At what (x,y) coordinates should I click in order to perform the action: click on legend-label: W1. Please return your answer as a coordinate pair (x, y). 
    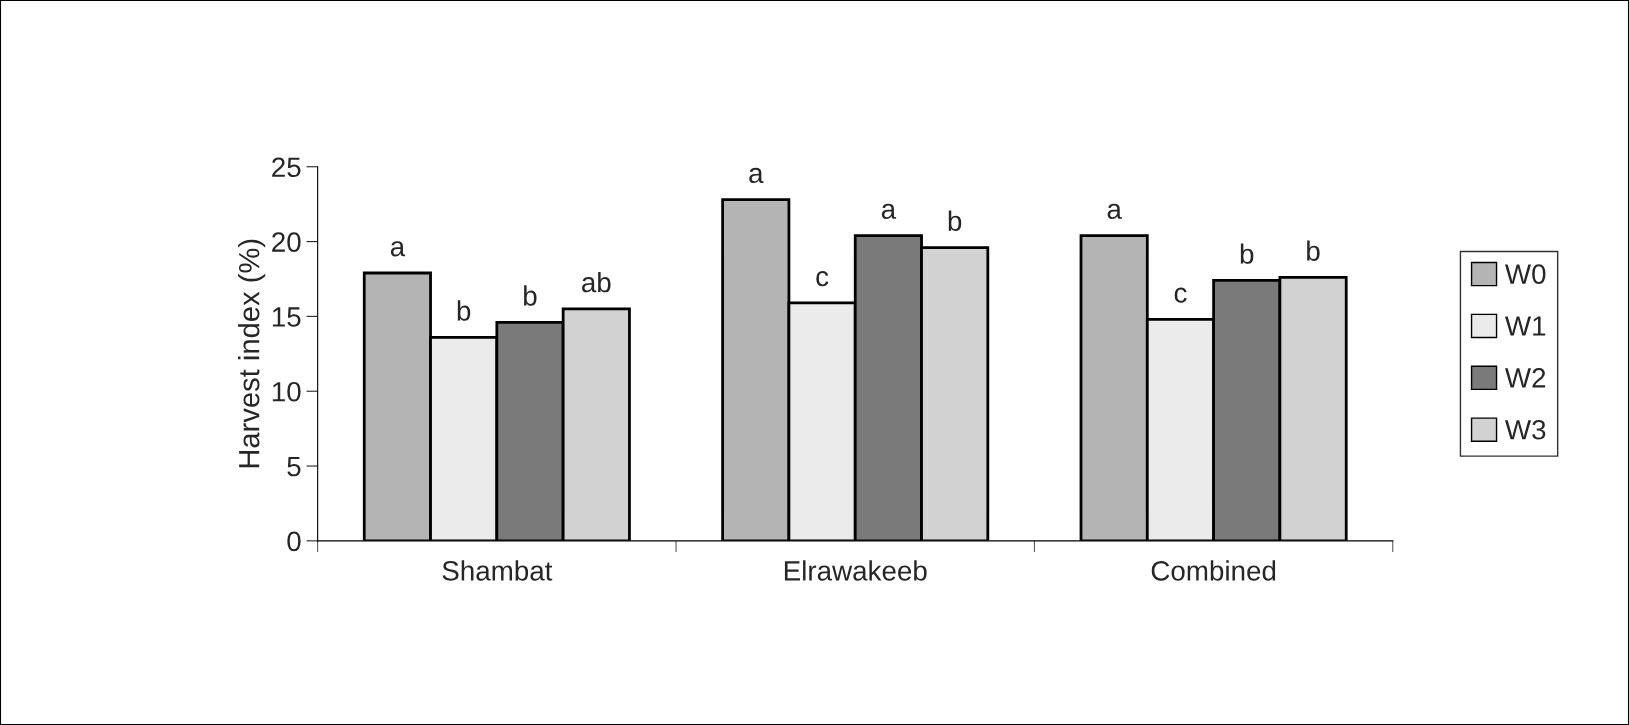
    Looking at the image, I should click on (1525, 326).